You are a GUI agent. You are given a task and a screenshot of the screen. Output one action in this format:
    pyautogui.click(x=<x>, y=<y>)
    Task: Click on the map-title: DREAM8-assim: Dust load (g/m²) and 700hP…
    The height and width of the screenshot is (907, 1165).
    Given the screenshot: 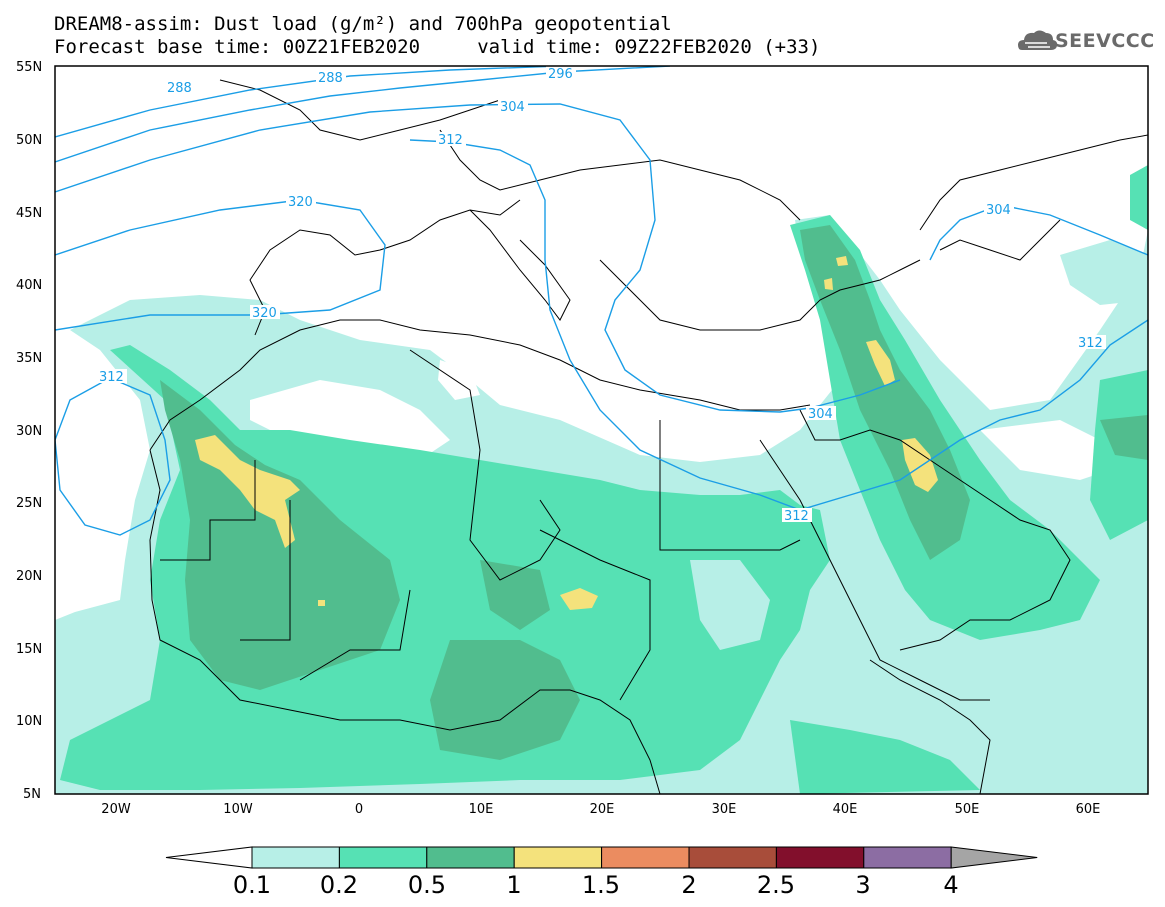 What is the action you would take?
    pyautogui.click(x=363, y=24)
    